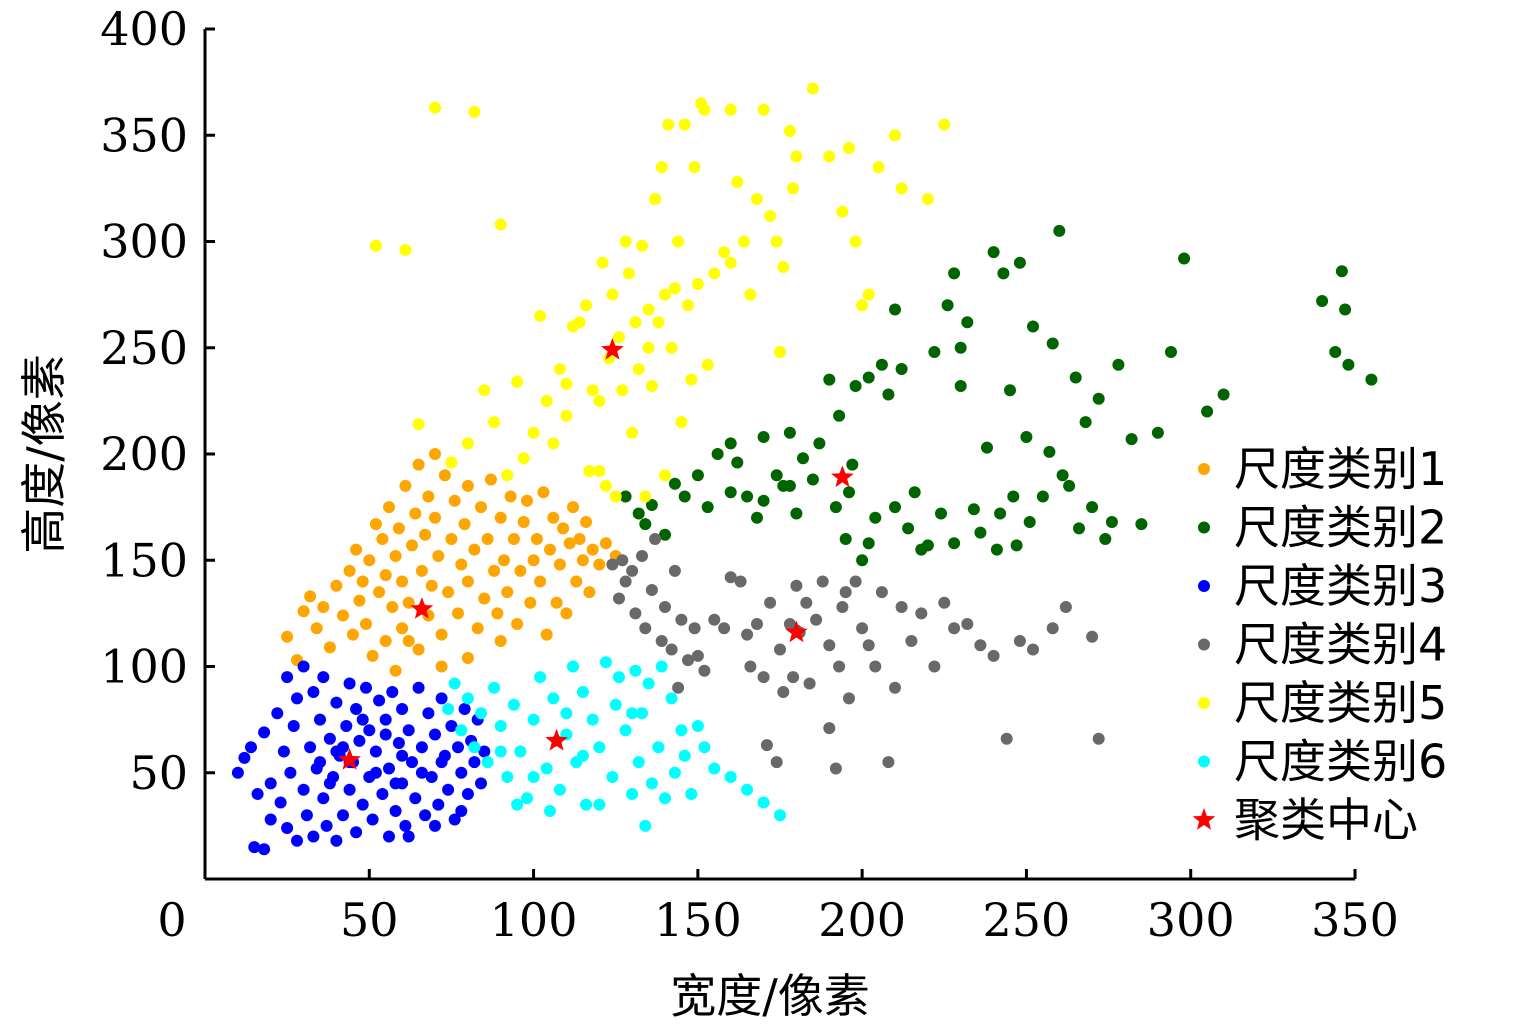 This screenshot has height=1025, width=1515. What do you see at coordinates (698, 920) in the screenshot?
I see `x-tick-label: 150` at bounding box center [698, 920].